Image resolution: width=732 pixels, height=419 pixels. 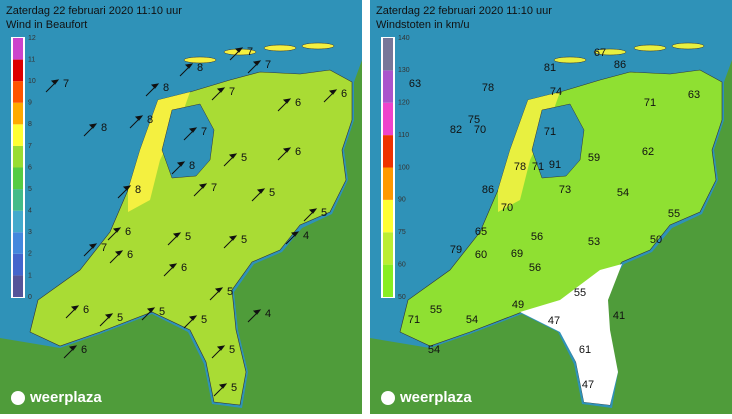 I want to click on legend-tick: 140, so click(x=404, y=38).